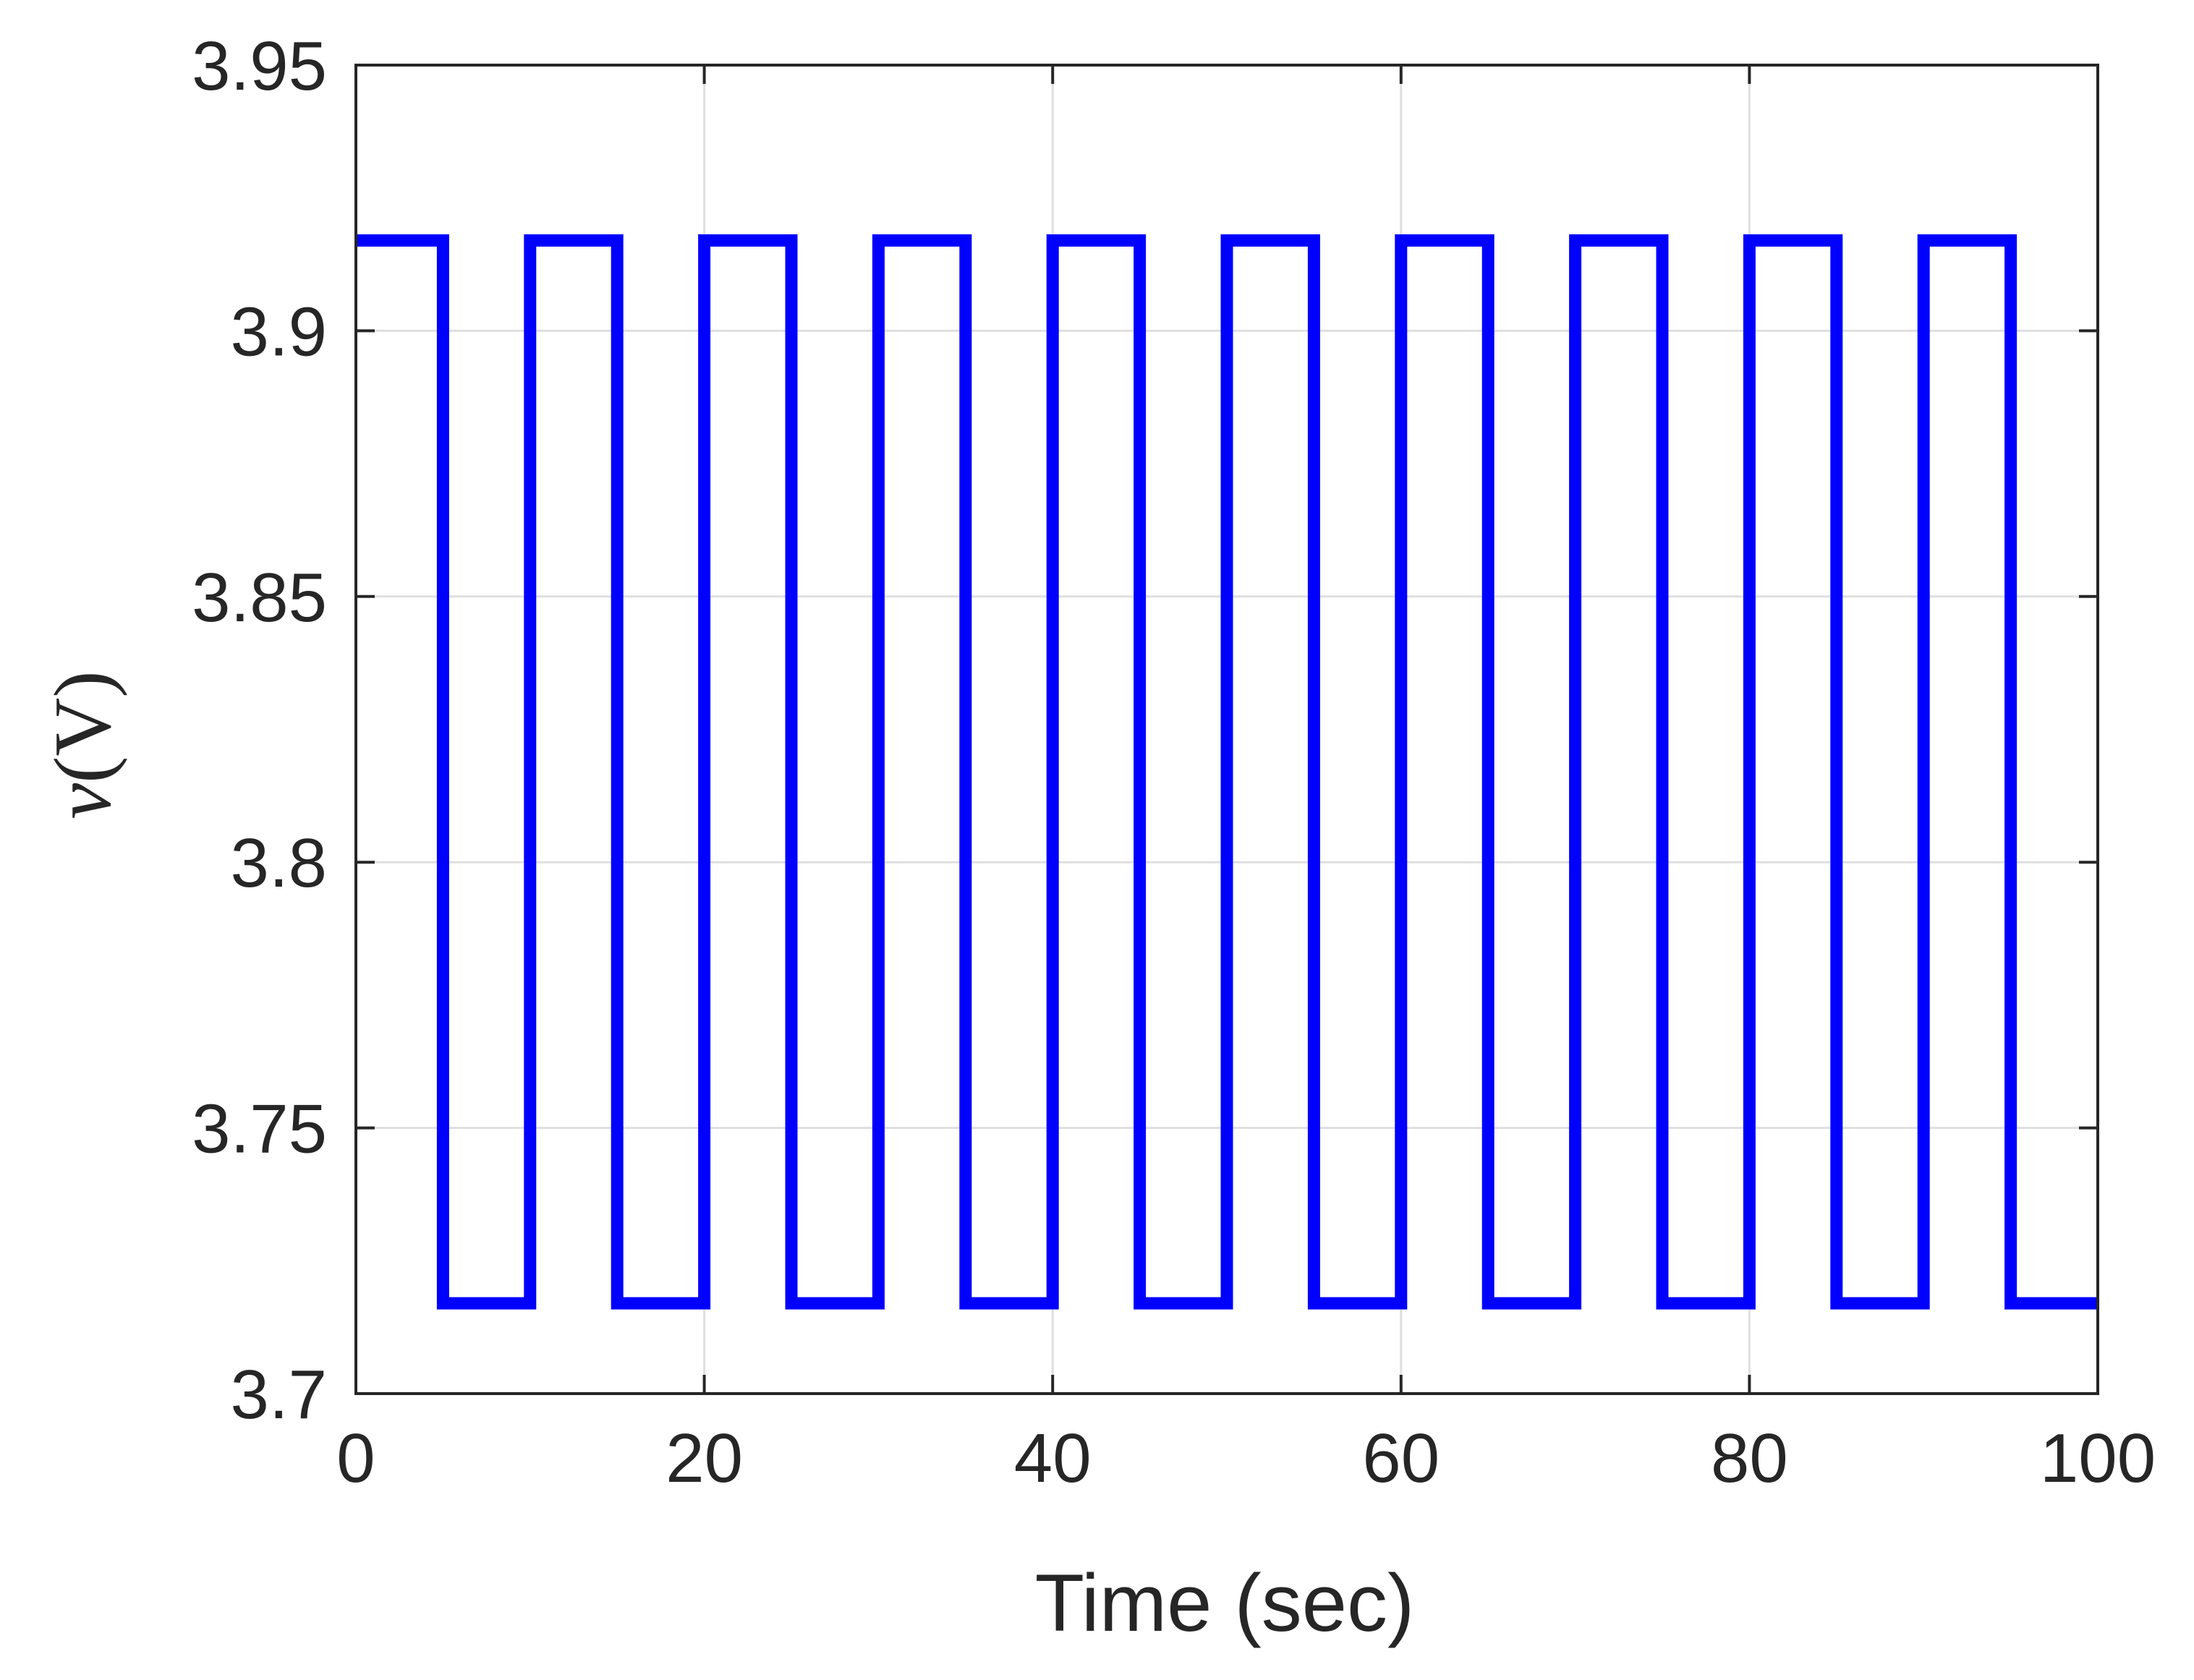 This screenshot has height=1680, width=2194. What do you see at coordinates (1053, 1458) in the screenshot?
I see `x-tick-label: 40` at bounding box center [1053, 1458].